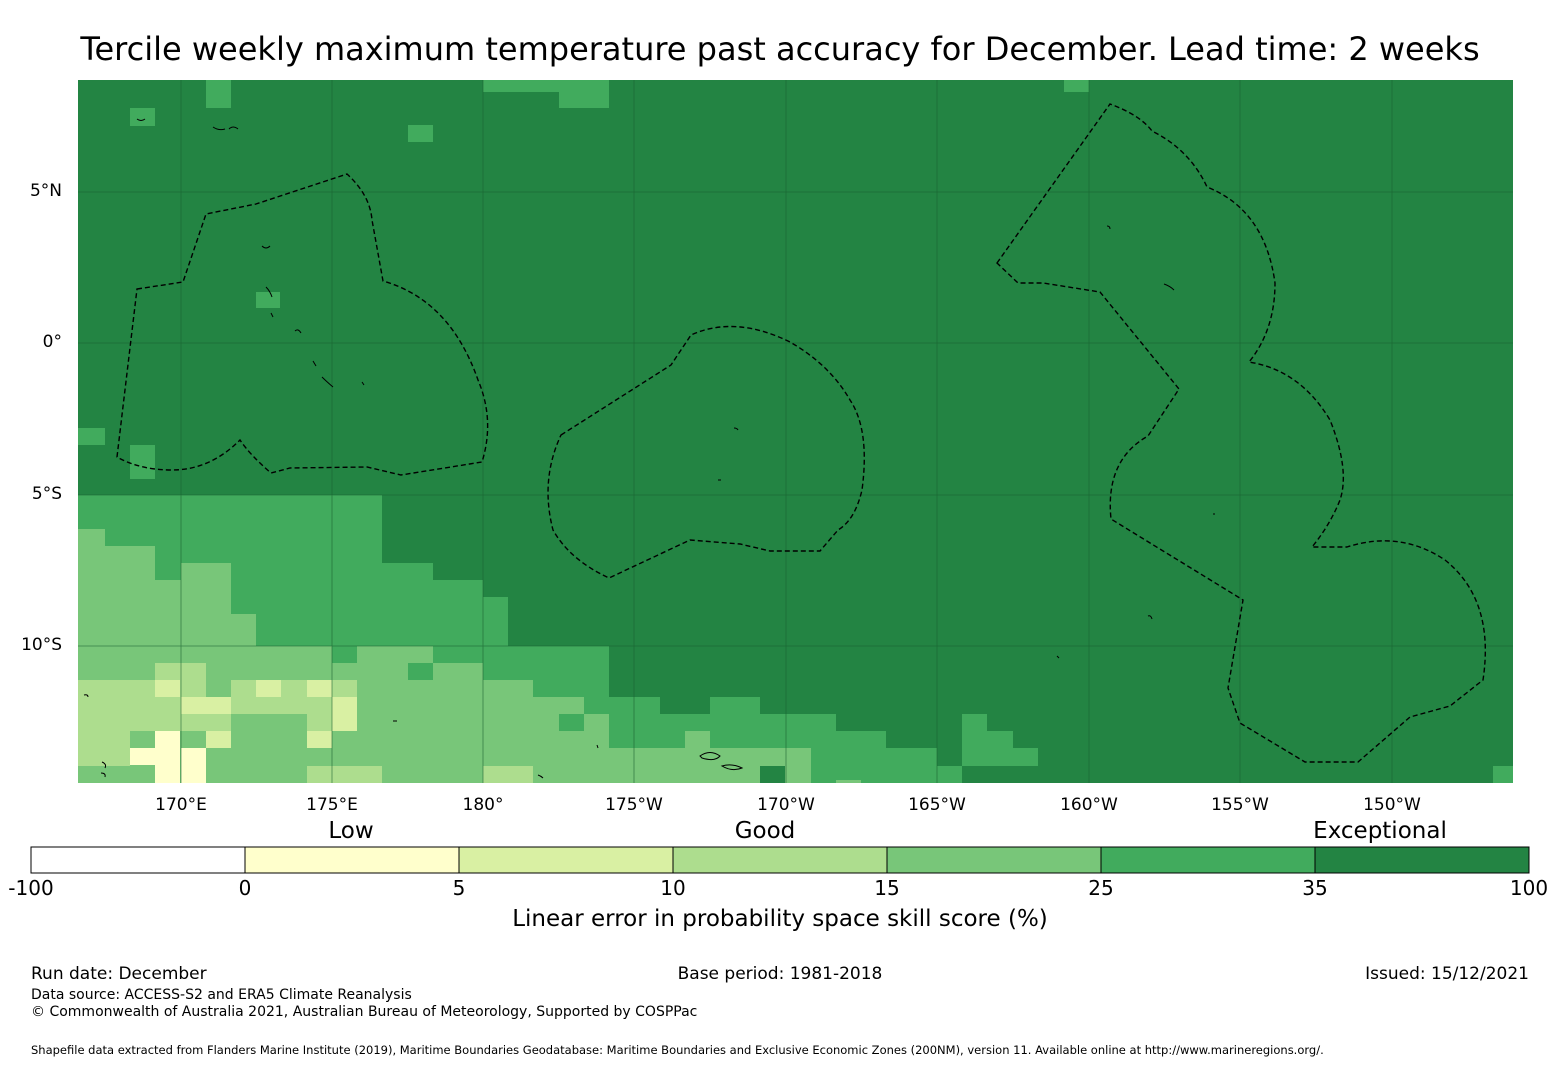 Image resolution: width=1560 pixels, height=1065 pixels. Describe the element at coordinates (1392, 805) in the screenshot. I see `lon-label: 150°W` at that location.